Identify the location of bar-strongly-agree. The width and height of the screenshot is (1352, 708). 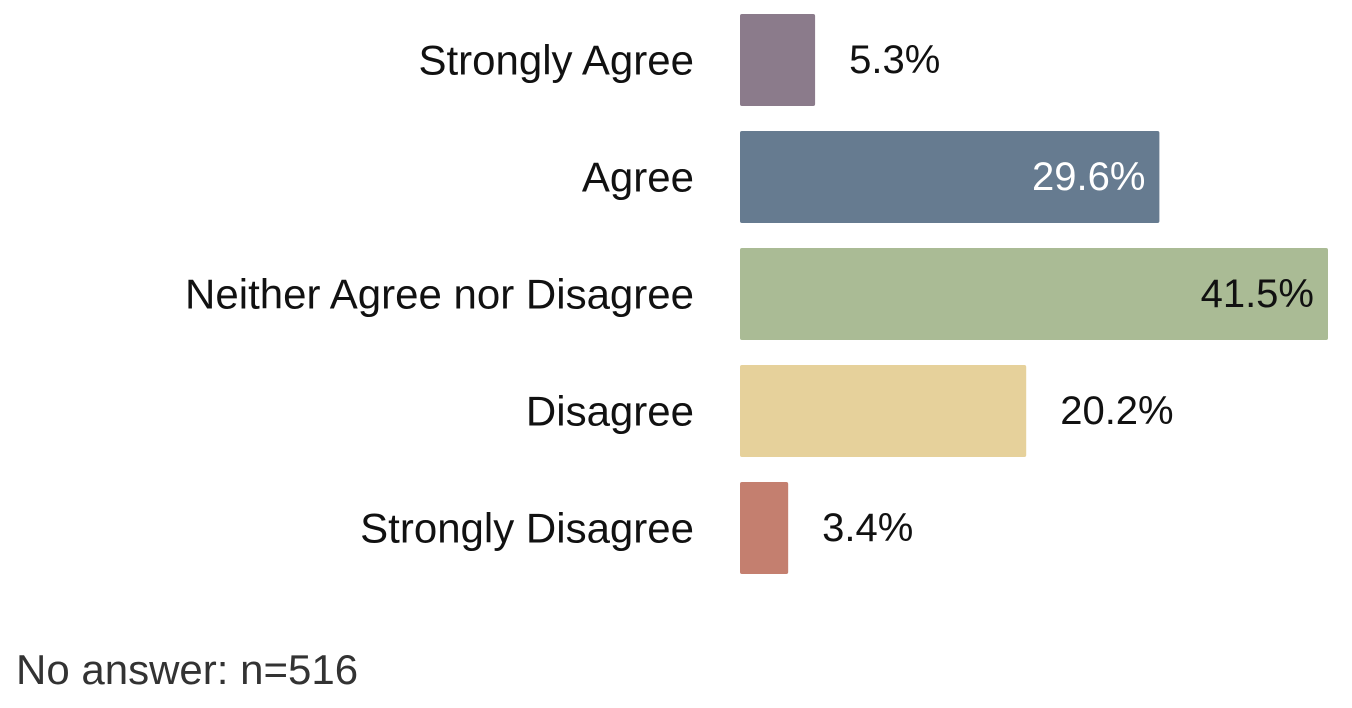
(778, 60).